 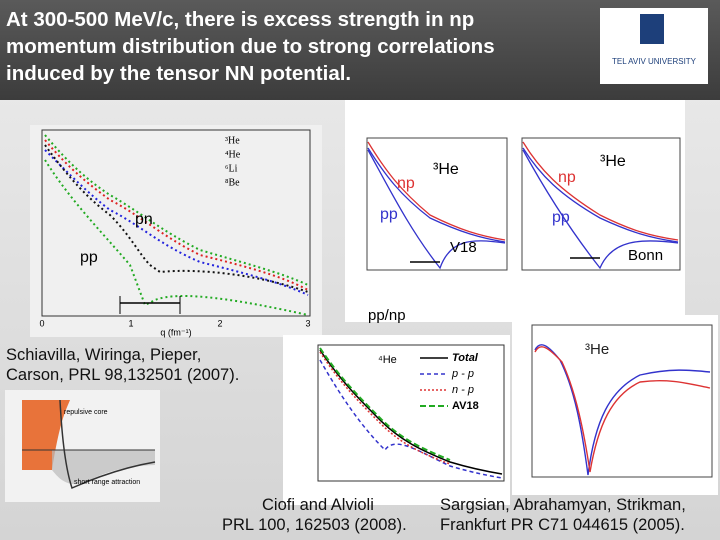 I want to click on legend-entry: n - p, so click(x=463, y=390).